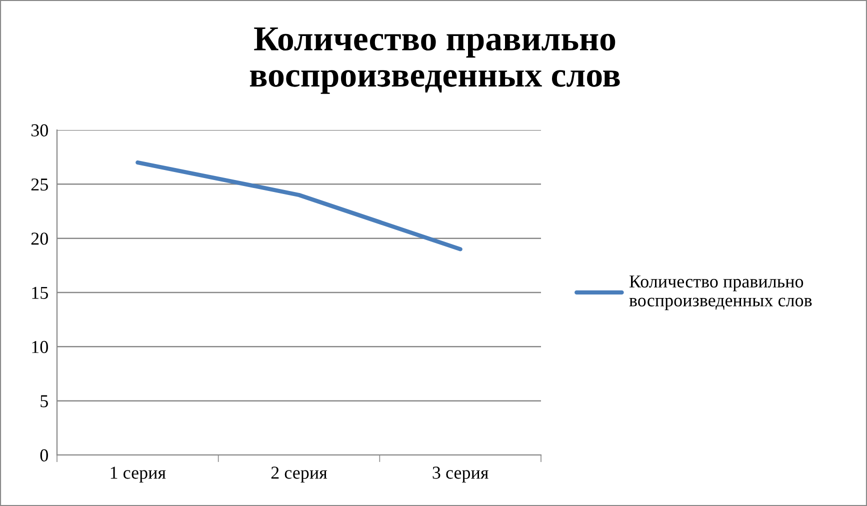  Describe the element at coordinates (435, 60) in the screenshot. I see `chart-title: Количество правильно воспроизведенных слов` at that location.